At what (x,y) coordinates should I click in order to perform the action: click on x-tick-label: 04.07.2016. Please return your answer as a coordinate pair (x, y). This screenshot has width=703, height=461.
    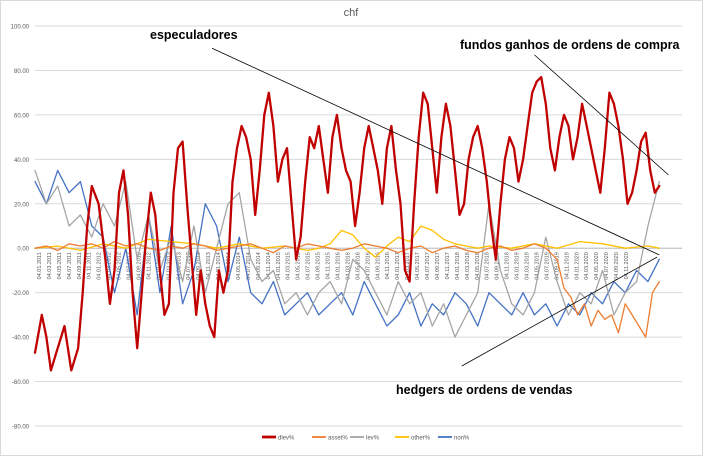
    Looking at the image, I should click on (368, 266).